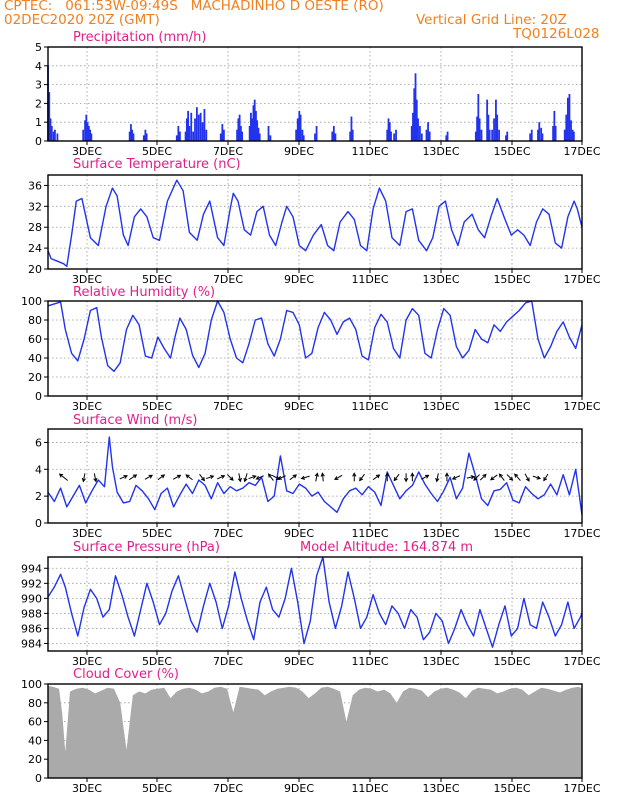 The height and width of the screenshot is (800, 618). What do you see at coordinates (491, 20) in the screenshot?
I see `header-grid-line: Vertical Grid Line: 20Z` at bounding box center [491, 20].